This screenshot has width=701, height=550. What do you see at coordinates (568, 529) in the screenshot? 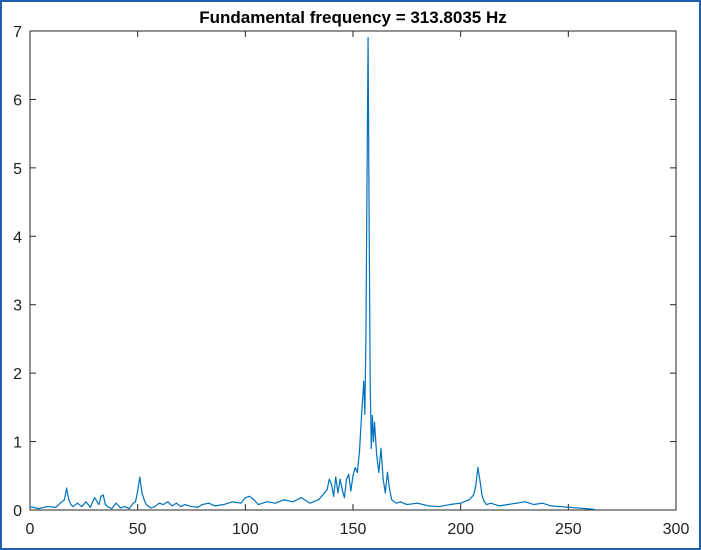
I see `x-tick-label: 250` at bounding box center [568, 529].